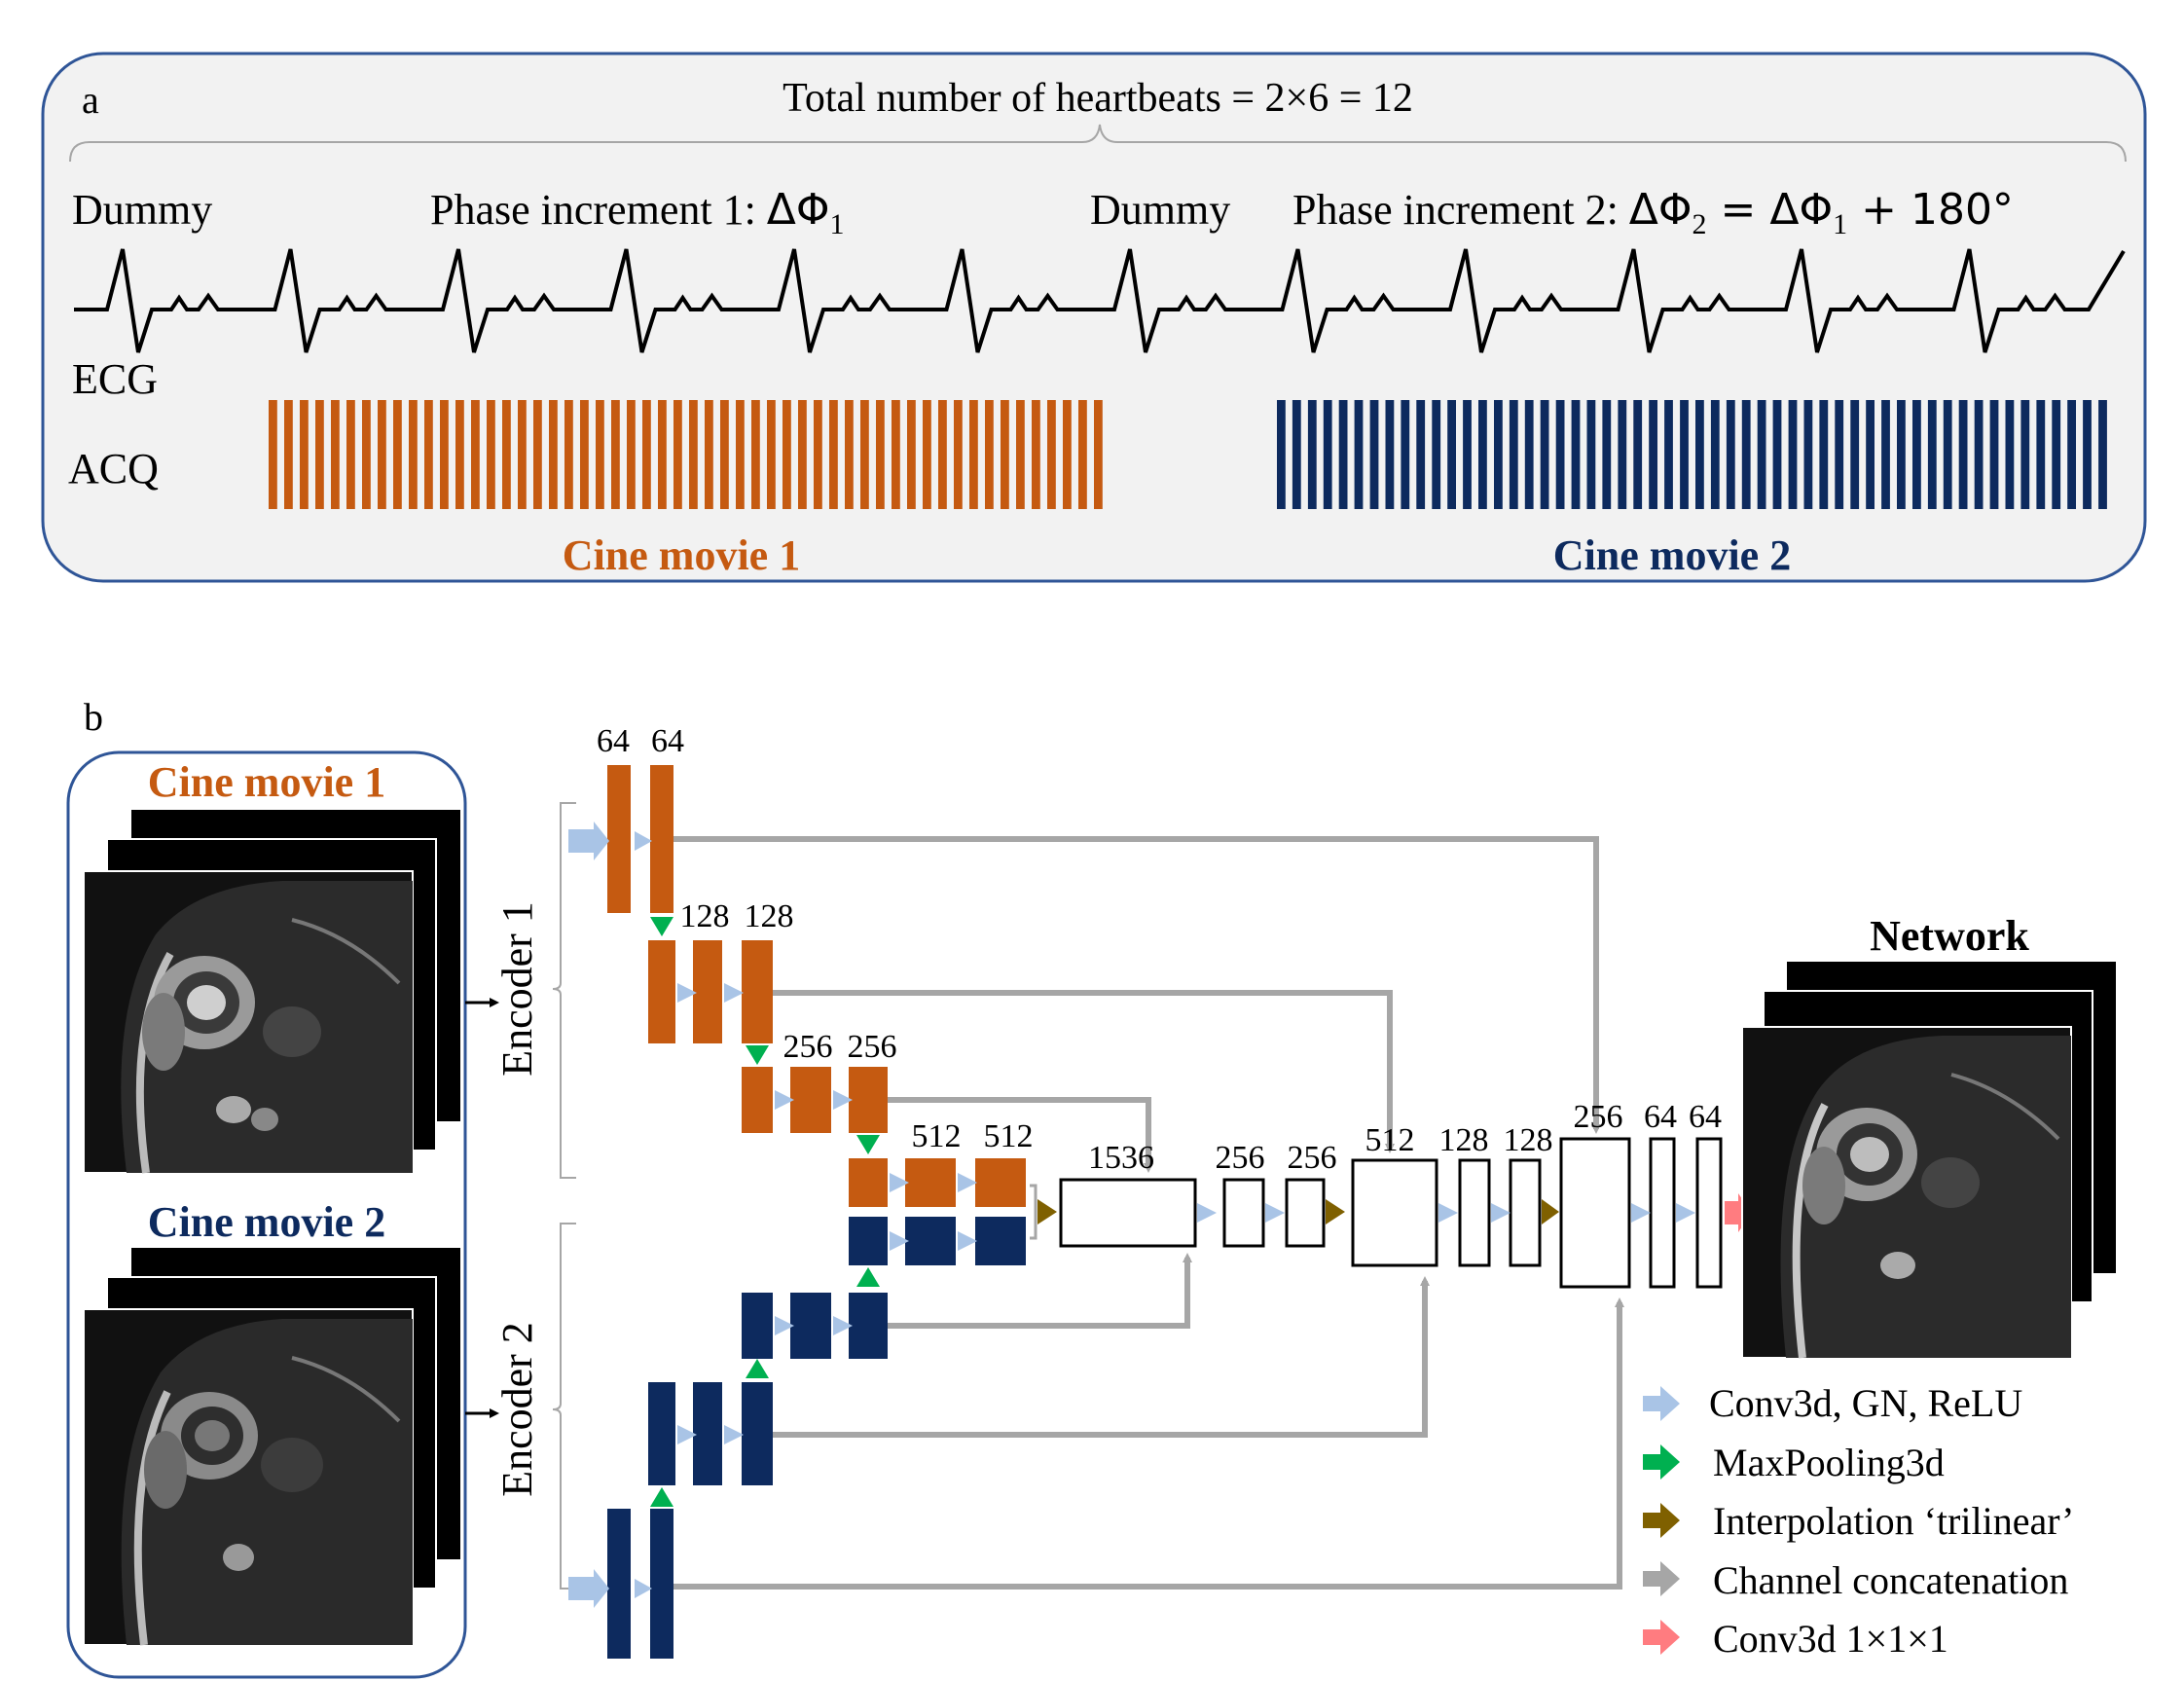 The image size is (2184, 1681). I want to click on bottleneck-merge-bracket, so click(1033, 1212).